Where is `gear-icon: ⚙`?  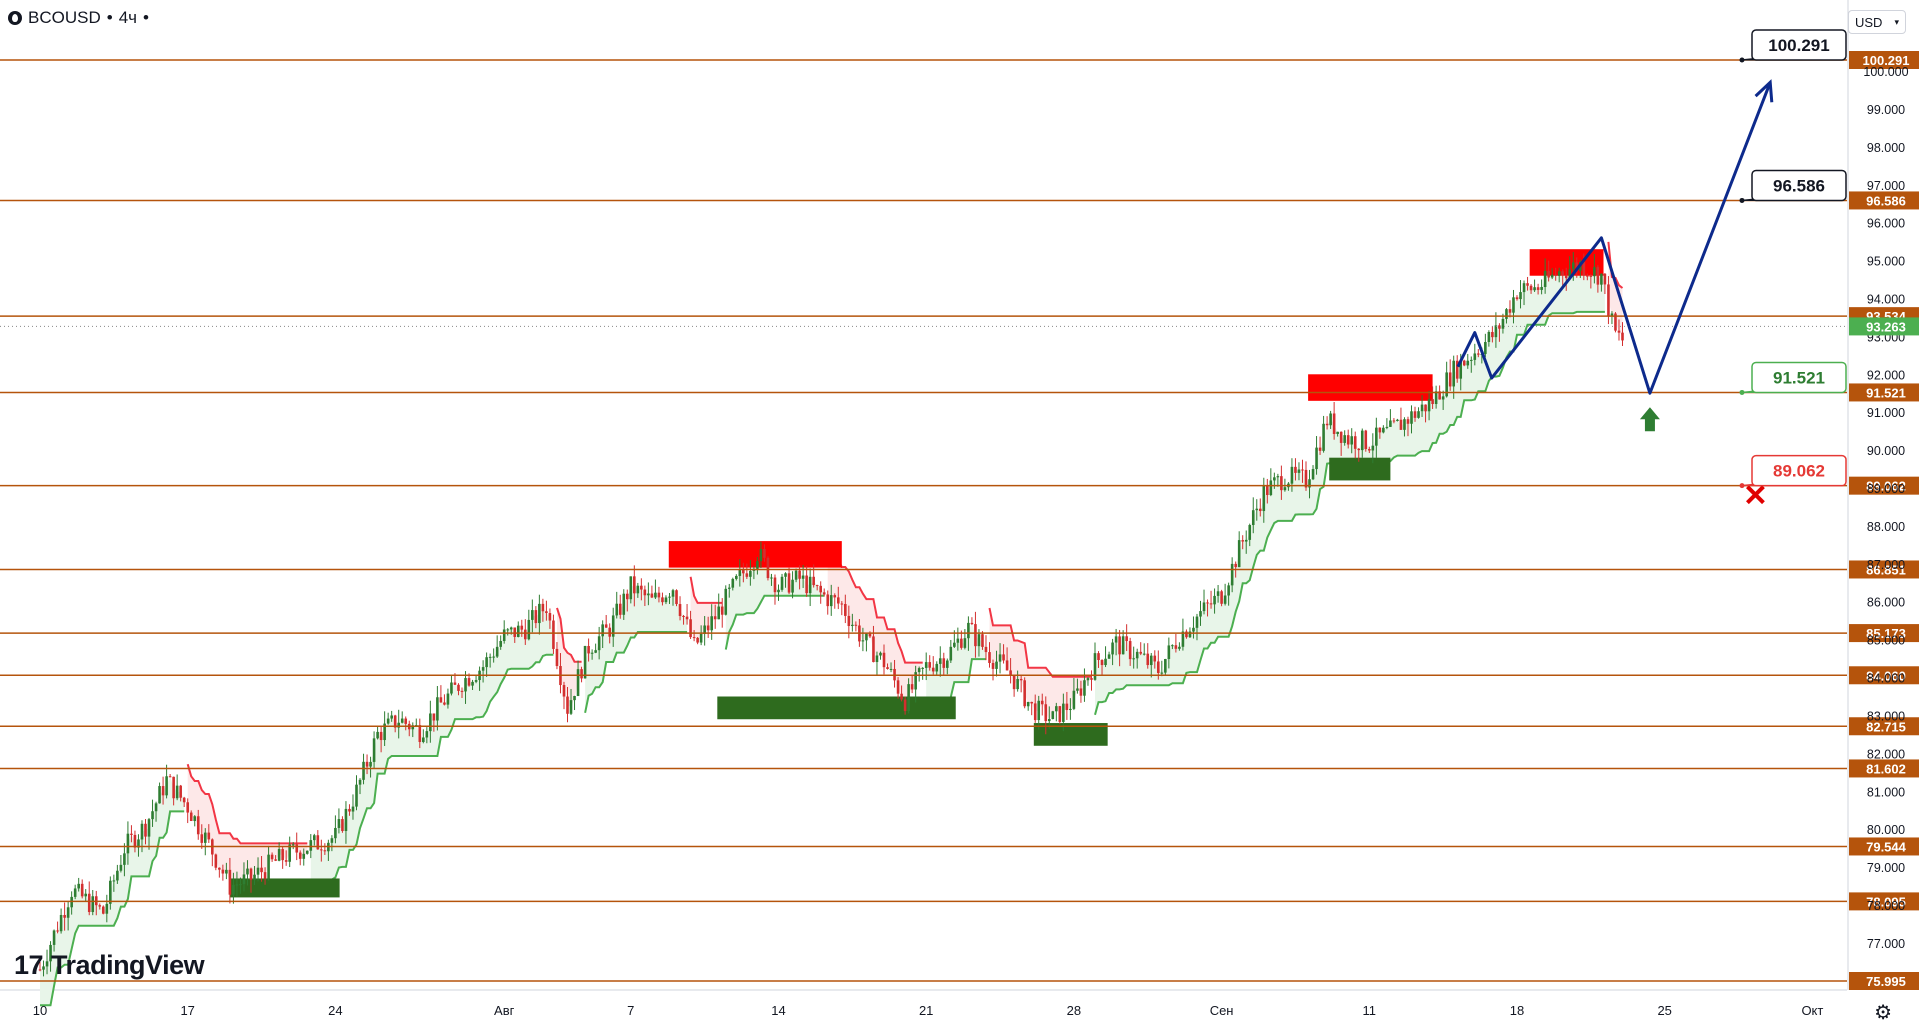 gear-icon: ⚙ is located at coordinates (1883, 1013).